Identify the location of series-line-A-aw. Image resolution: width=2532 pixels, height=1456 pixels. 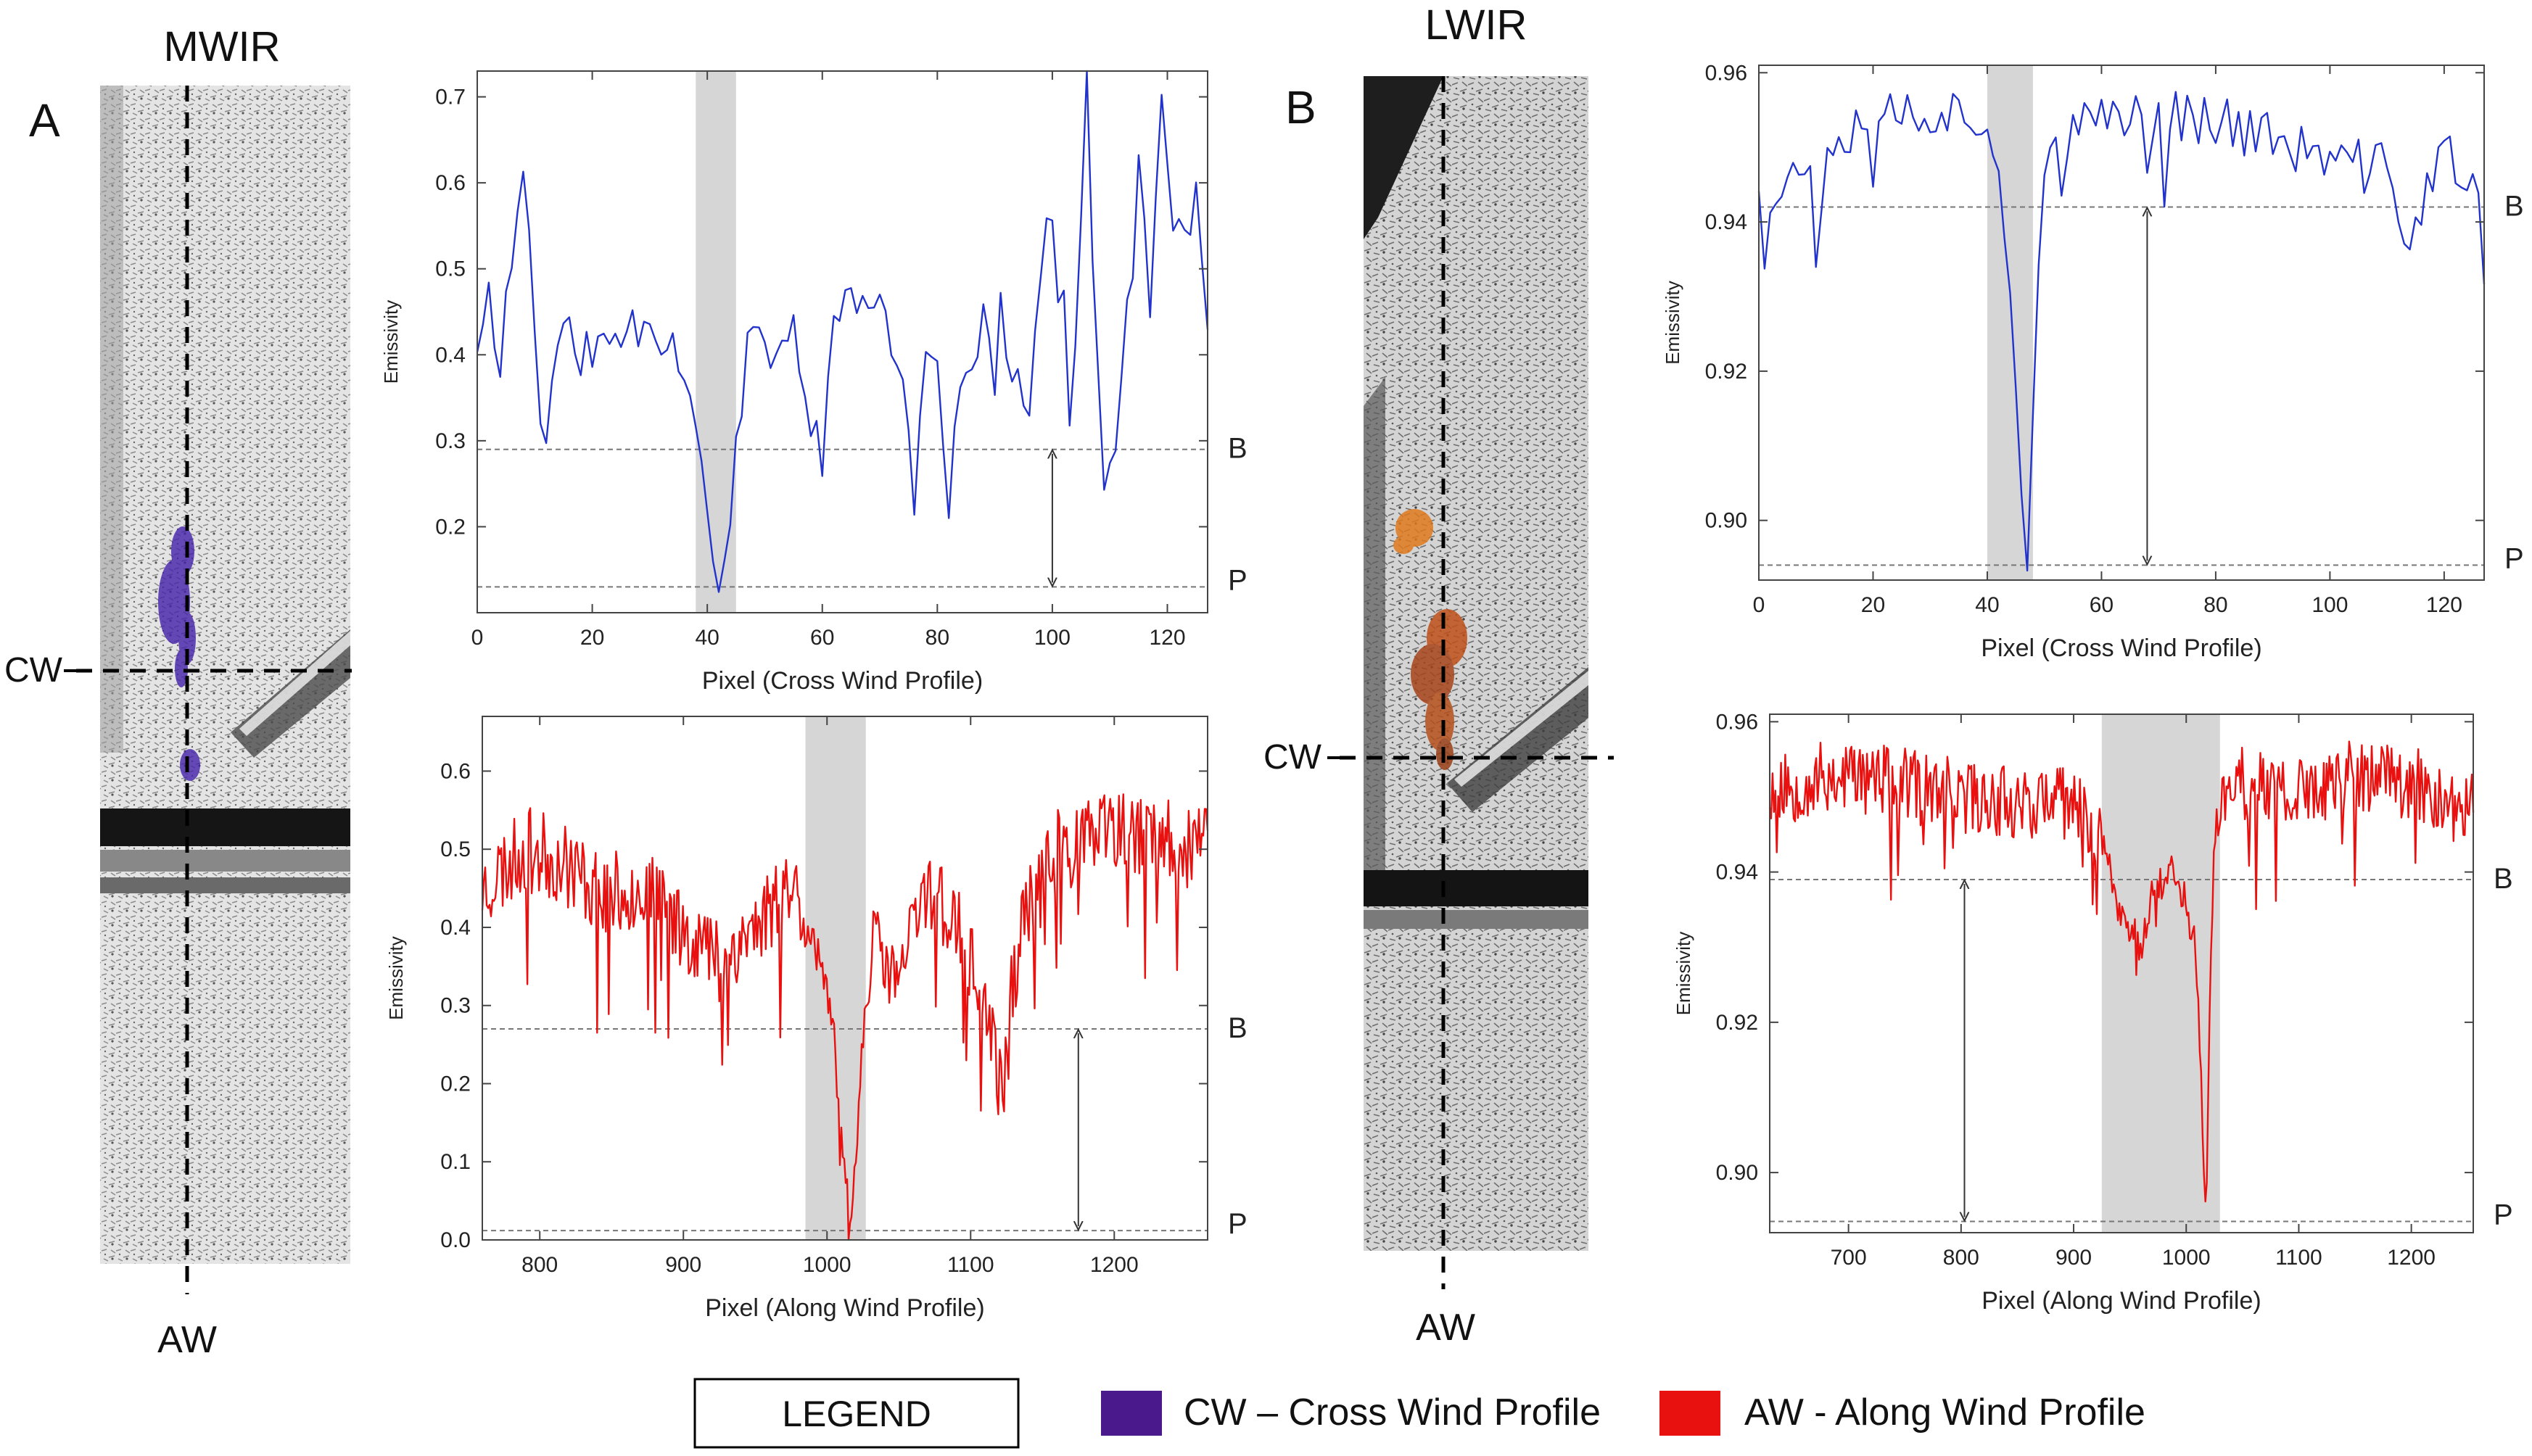
(845, 1017).